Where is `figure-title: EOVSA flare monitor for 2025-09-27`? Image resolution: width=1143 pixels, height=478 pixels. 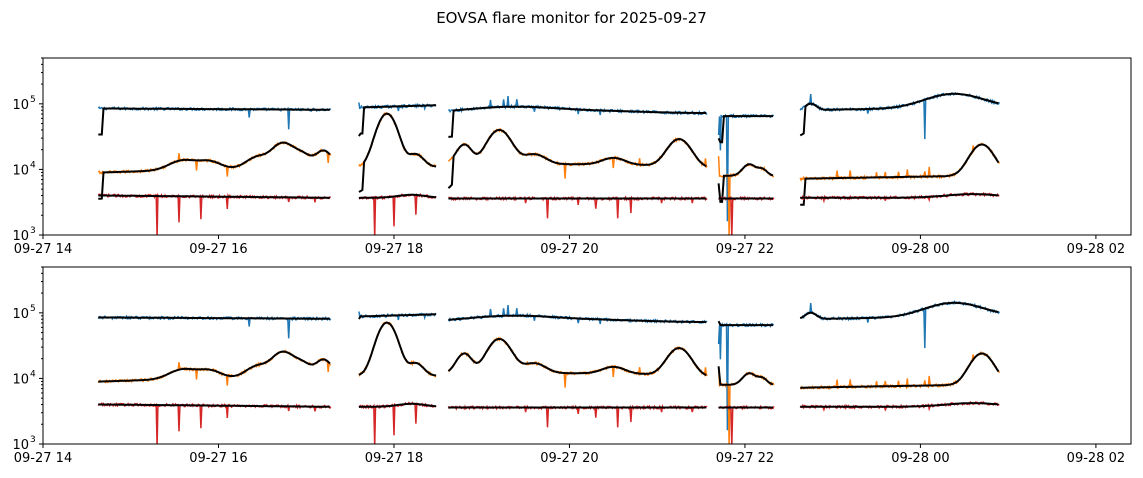 figure-title: EOVSA flare monitor for 2025-09-27 is located at coordinates (571, 18).